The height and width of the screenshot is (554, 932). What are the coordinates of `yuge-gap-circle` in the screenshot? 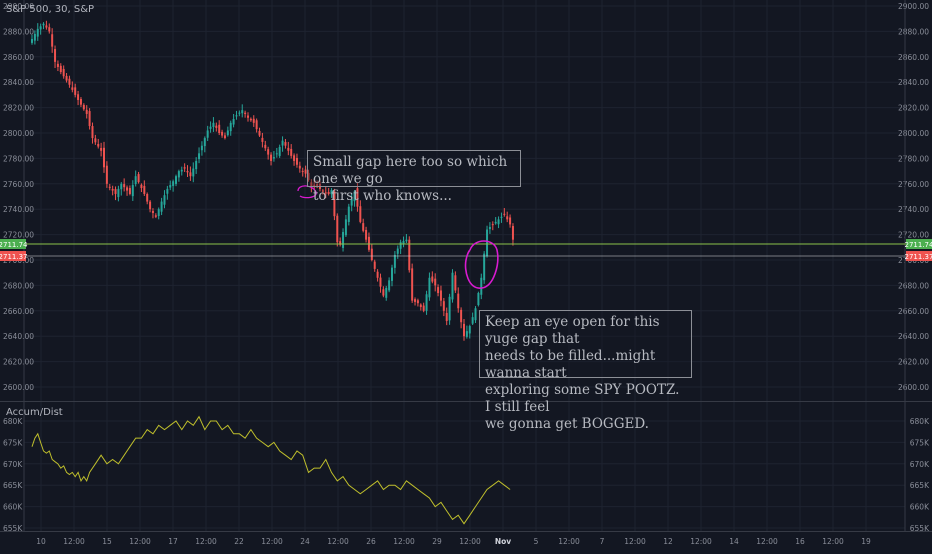 It's located at (481, 264).